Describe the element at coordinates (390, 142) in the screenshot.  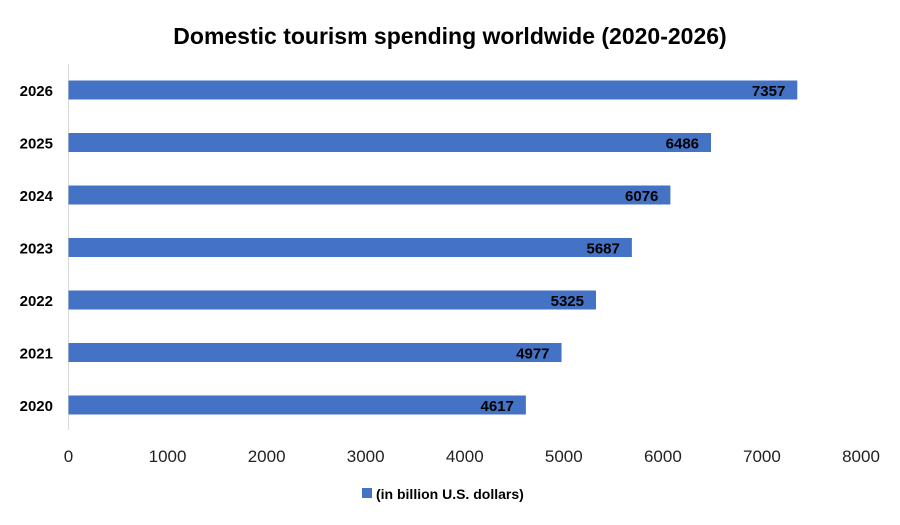
I see `bar-2025` at that location.